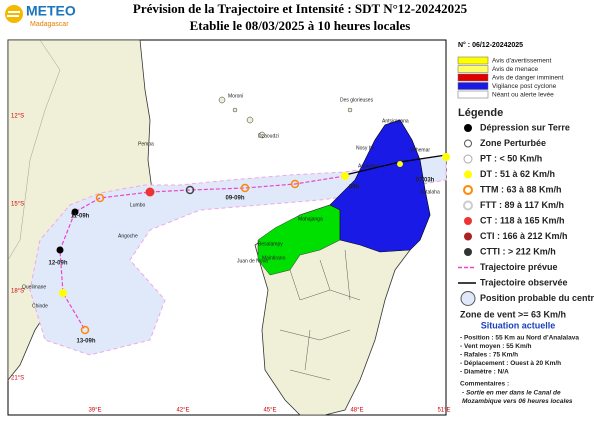 The height and width of the screenshot is (425, 594). Describe the element at coordinates (365, 148) in the screenshot. I see `place-label: Nosy be` at that location.